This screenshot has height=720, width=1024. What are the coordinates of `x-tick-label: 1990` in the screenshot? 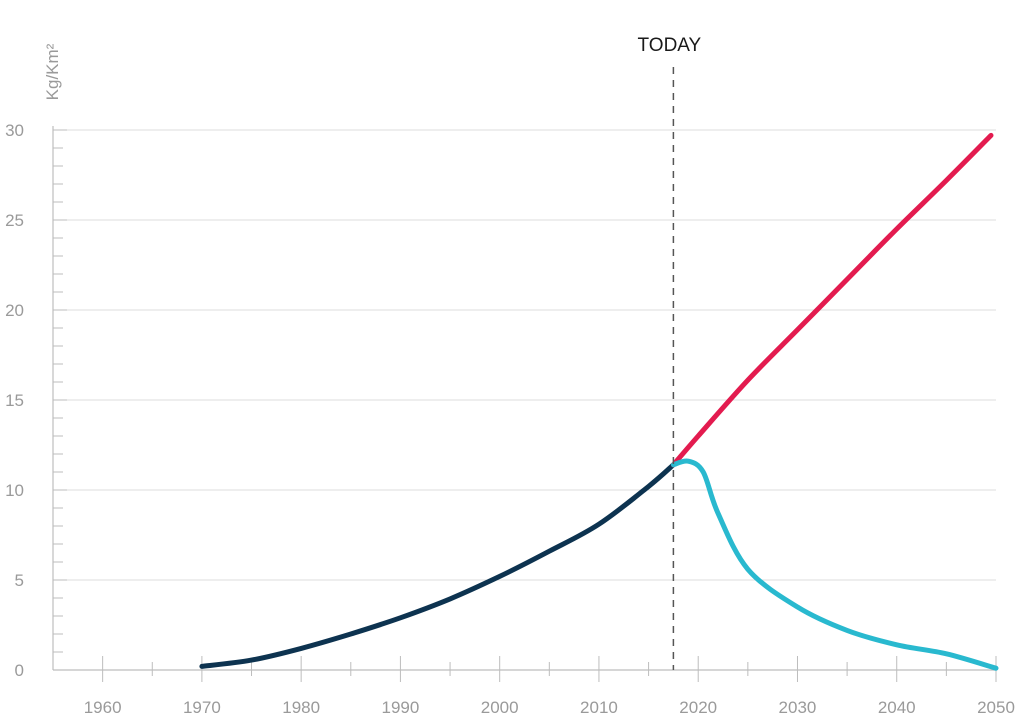 It's located at (401, 707).